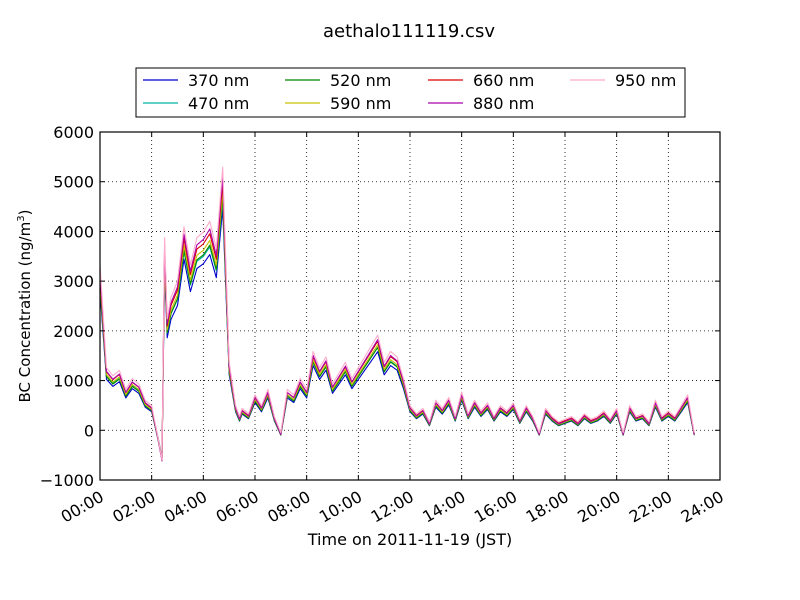 The width and height of the screenshot is (800, 600). Describe the element at coordinates (495, 507) in the screenshot. I see `x-tick-label: 16:00` at that location.